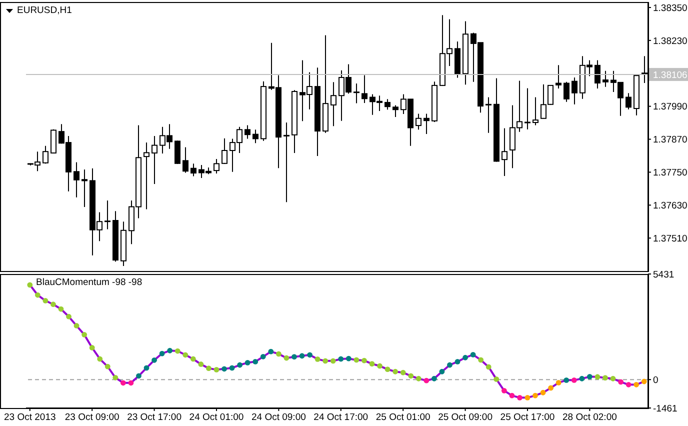 This screenshot has width=688, height=426. What do you see at coordinates (278, 417) in the screenshot?
I see `x-tick-label: 24 Oct 09:00` at bounding box center [278, 417].